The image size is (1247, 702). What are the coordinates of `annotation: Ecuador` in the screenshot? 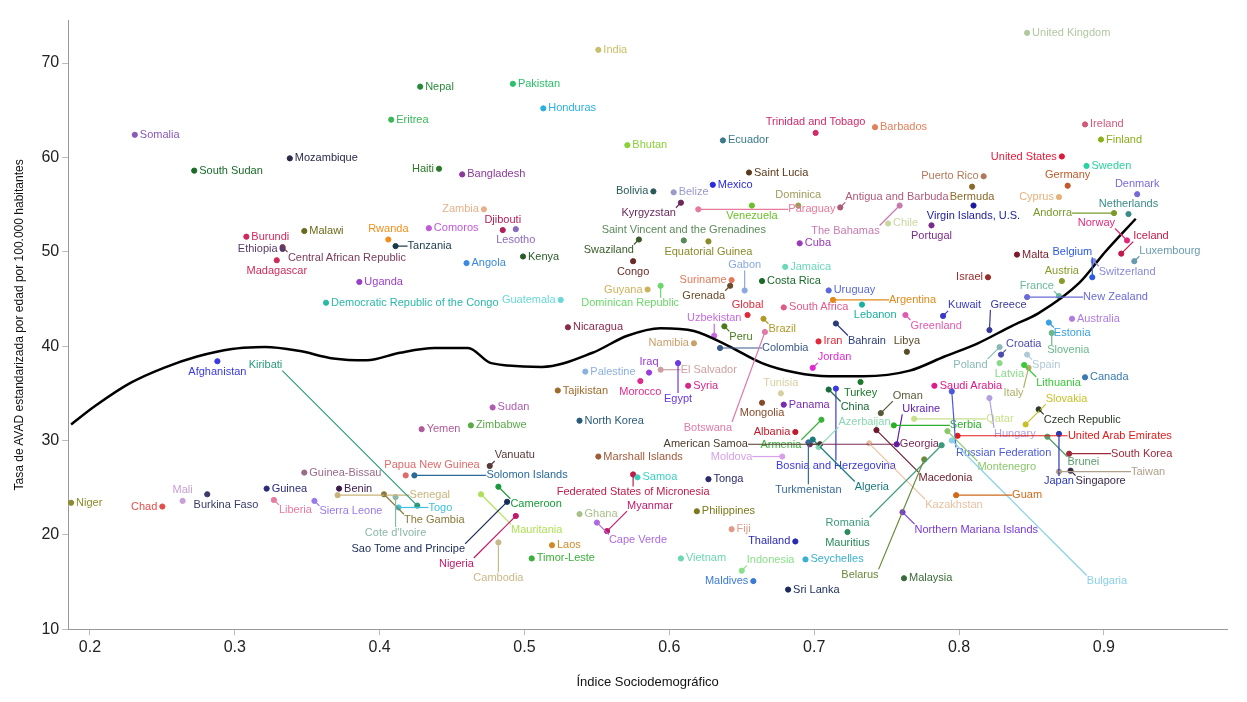 It's located at (748, 139).